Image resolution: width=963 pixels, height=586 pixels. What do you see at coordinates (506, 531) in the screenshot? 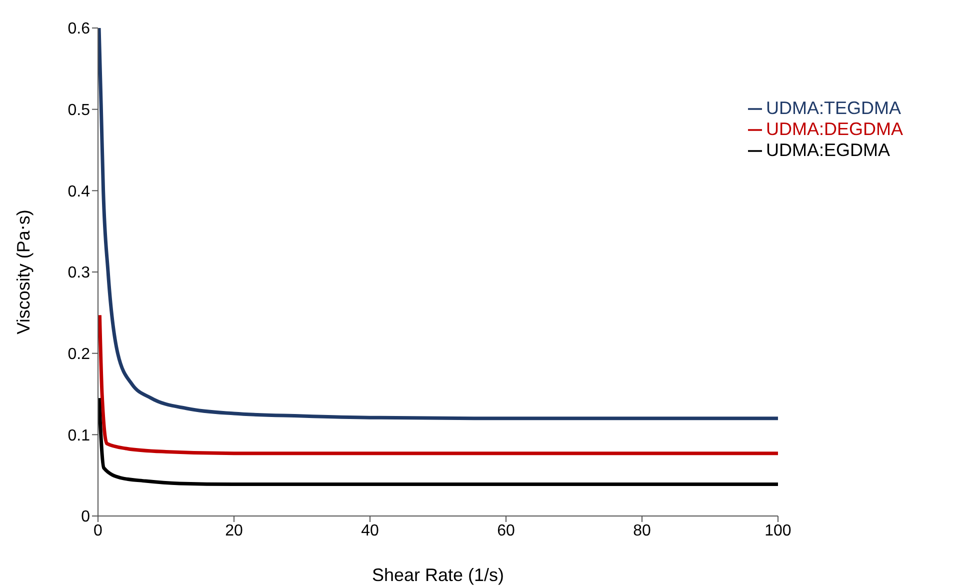
I see `x-tick-label: 60` at bounding box center [506, 531].